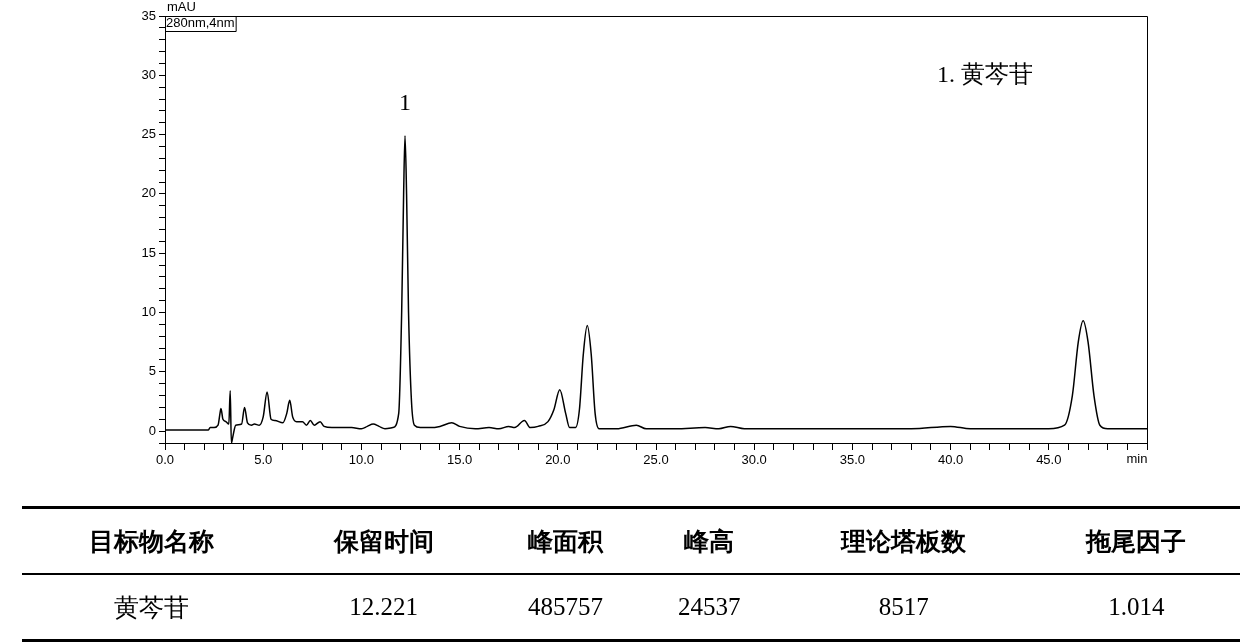 The height and width of the screenshot is (644, 1260). What do you see at coordinates (152, 371) in the screenshot?
I see `y-tick-label: 5` at bounding box center [152, 371].